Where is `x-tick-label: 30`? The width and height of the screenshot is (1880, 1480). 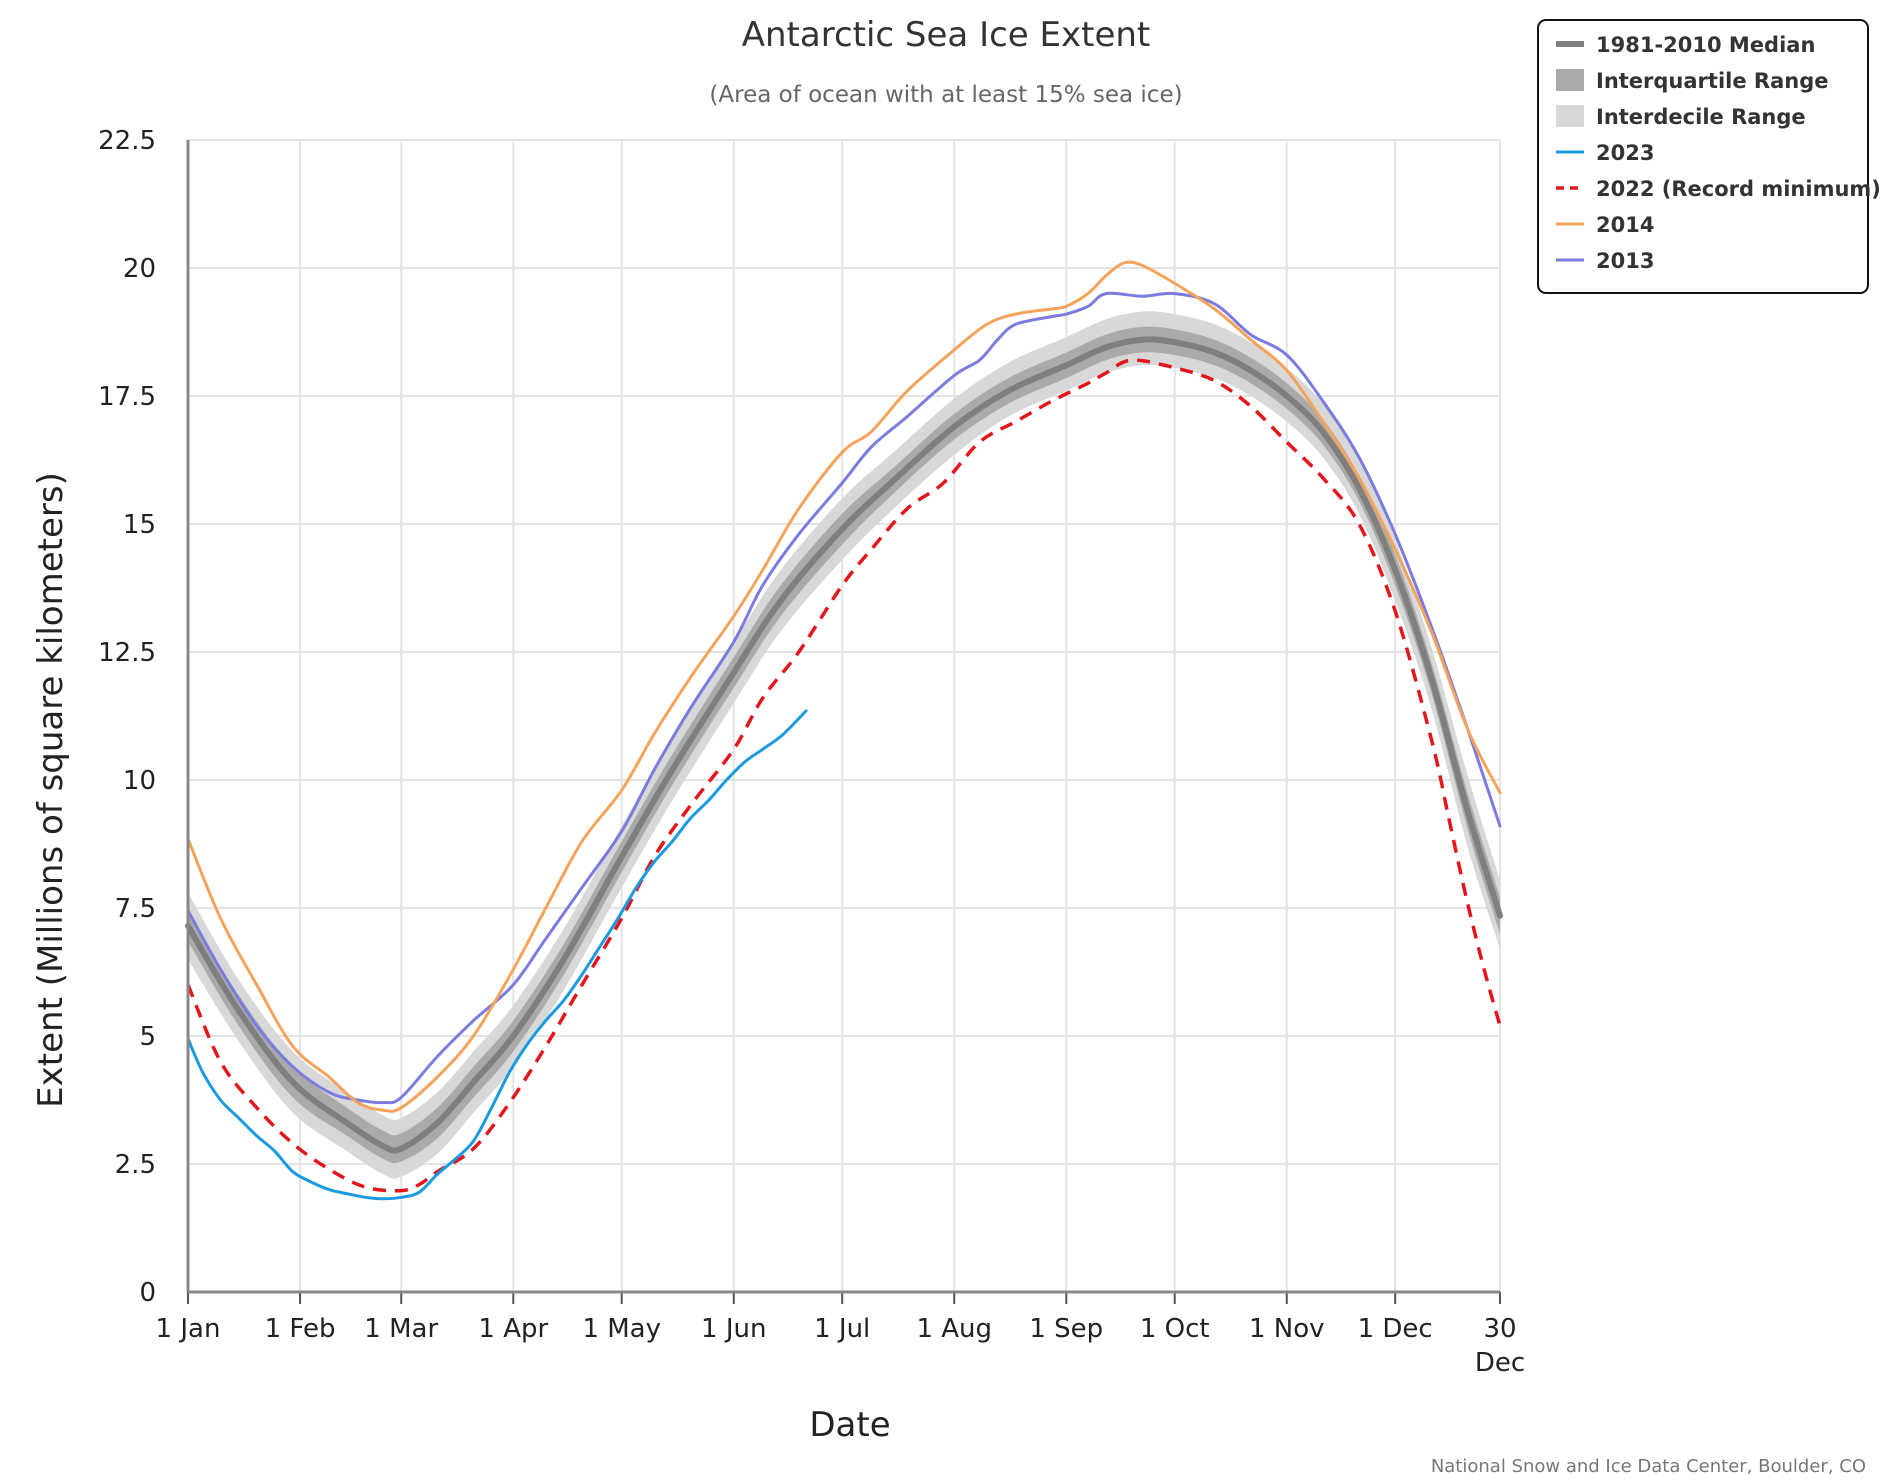
x-tick-label: 30 is located at coordinates (1499, 1329).